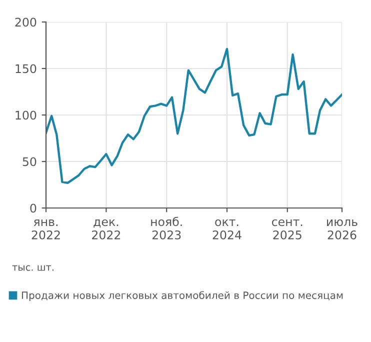  Describe the element at coordinates (33, 208) in the screenshot. I see `y-tick-label: 0` at that location.